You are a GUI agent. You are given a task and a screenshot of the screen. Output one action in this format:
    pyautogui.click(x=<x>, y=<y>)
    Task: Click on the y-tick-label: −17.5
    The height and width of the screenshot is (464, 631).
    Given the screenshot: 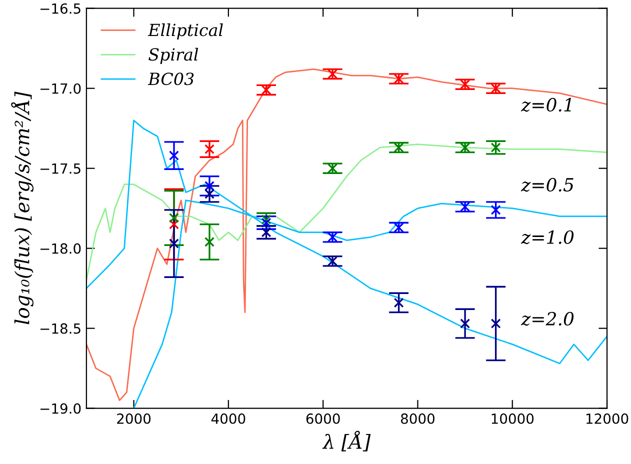 What is the action you would take?
    pyautogui.click(x=60, y=168)
    